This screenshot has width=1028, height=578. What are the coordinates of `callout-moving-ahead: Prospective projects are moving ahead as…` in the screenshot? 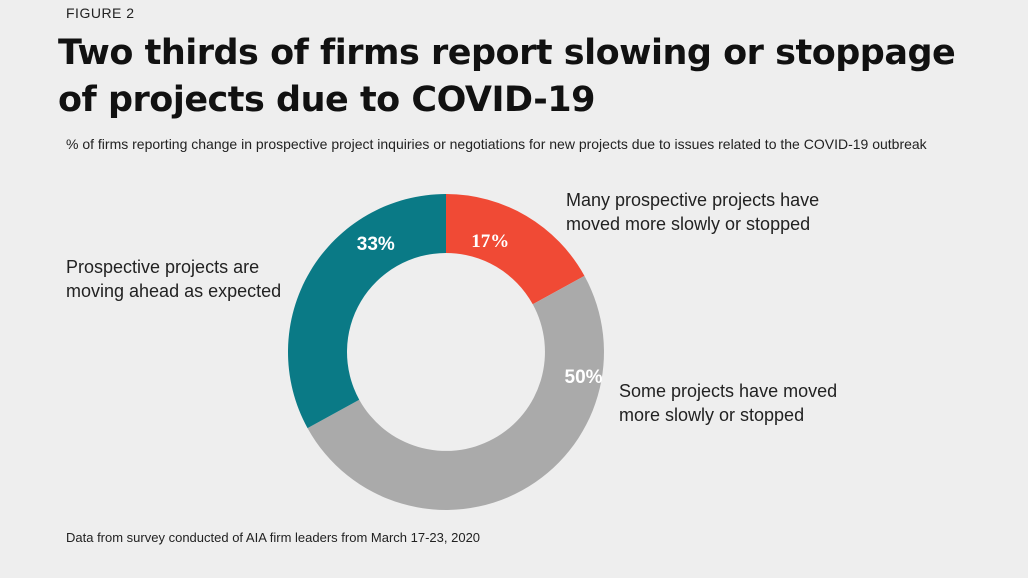 It's located at (174, 279).